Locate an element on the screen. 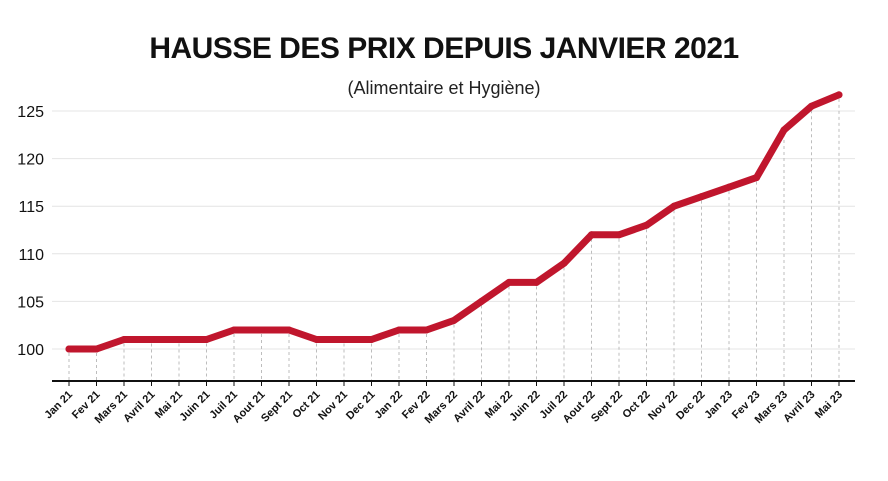 Image resolution: width=888 pixels, height=481 pixels. y-tick-label: 115 is located at coordinates (31, 207).